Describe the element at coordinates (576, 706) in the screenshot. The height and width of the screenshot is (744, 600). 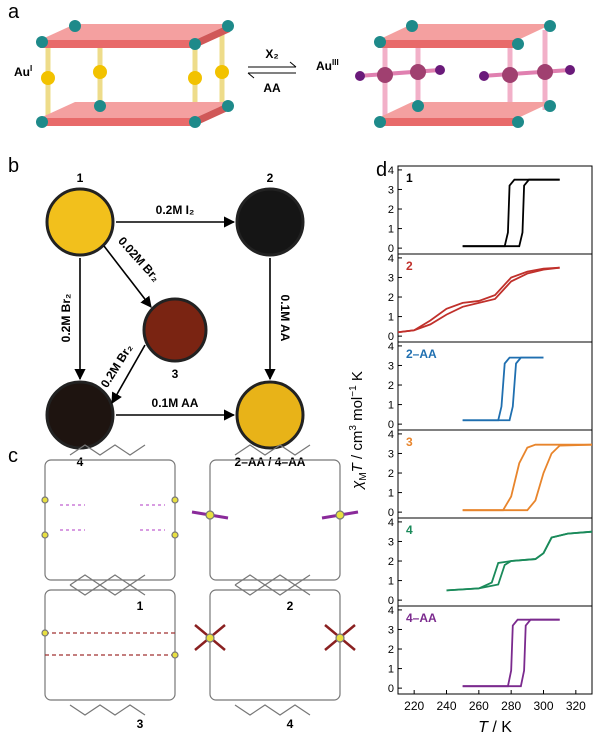
I see `x-tick-label: 320` at that location.